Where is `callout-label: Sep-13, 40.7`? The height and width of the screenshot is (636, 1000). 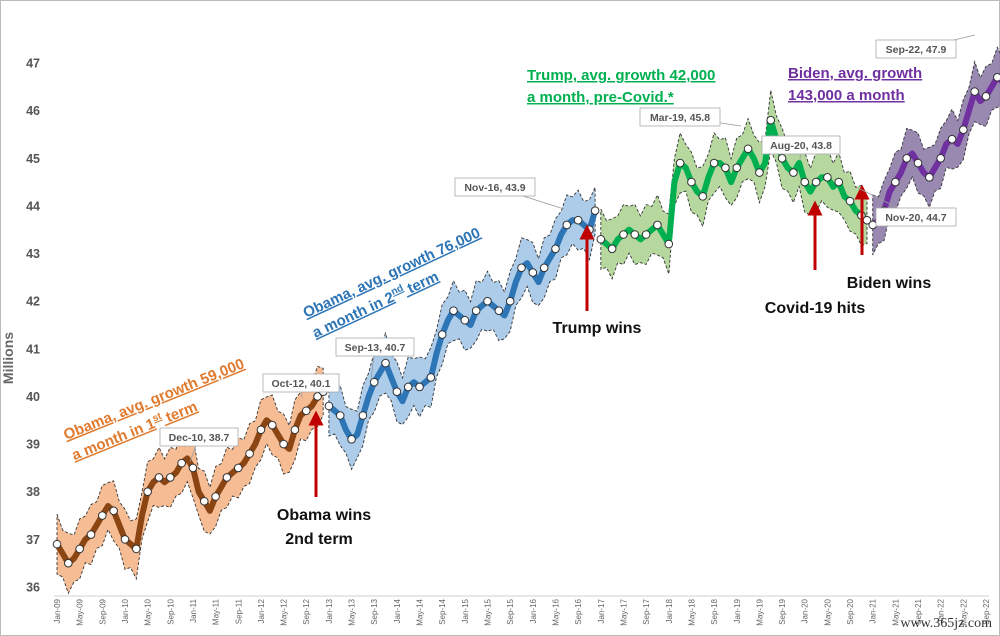
callout-label: Sep-13, 40.7 is located at coordinates (375, 348).